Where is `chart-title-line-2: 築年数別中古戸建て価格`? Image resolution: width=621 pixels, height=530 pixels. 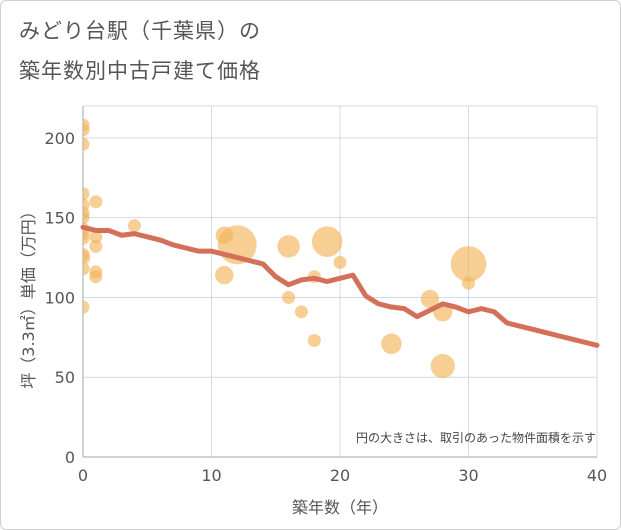 chart-title-line-2: 築年数別中古戸建て価格 is located at coordinates (140, 71).